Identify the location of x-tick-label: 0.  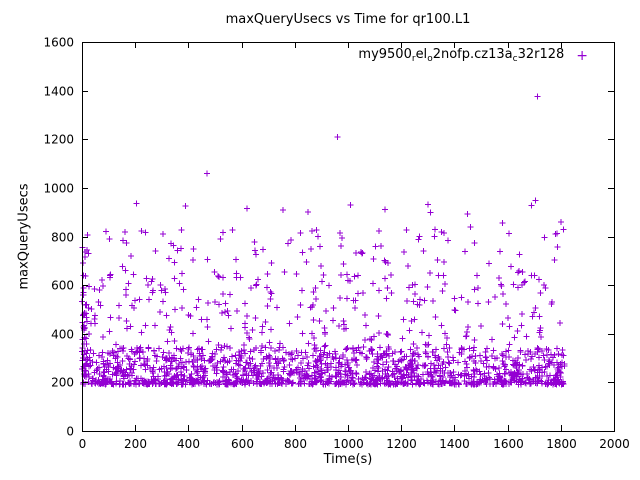
(83, 444).